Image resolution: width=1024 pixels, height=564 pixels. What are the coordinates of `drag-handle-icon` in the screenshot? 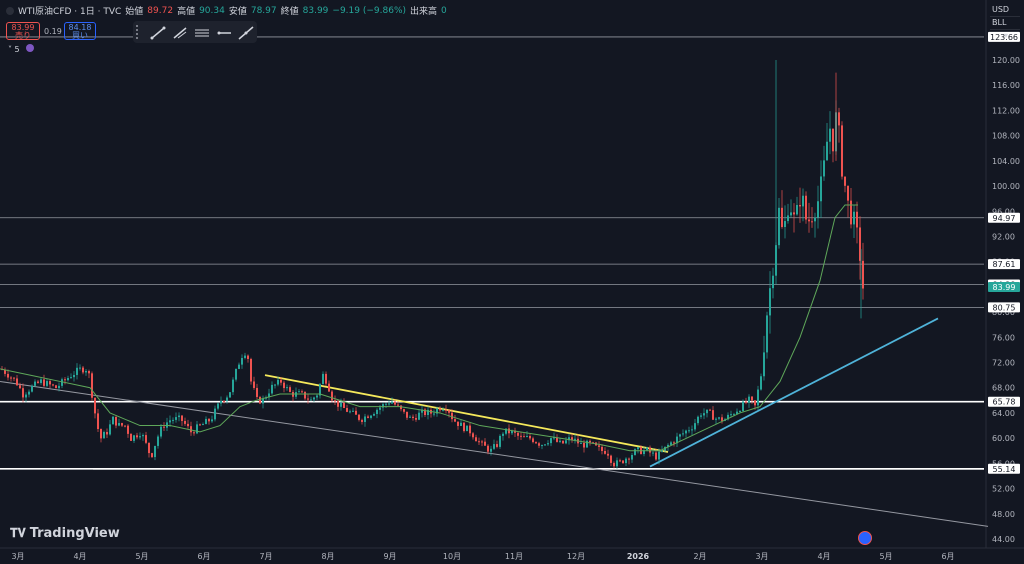 It's located at (140, 32).